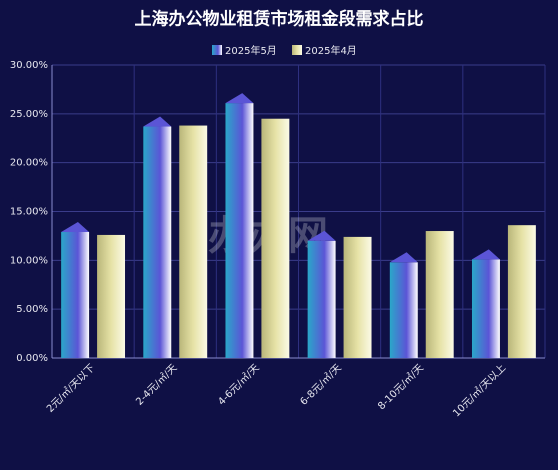 Image resolution: width=558 pixels, height=470 pixels. What do you see at coordinates (279, 19) in the screenshot?
I see `chart-title: 上海办公物业租赁市场租金段需求占比` at bounding box center [279, 19].